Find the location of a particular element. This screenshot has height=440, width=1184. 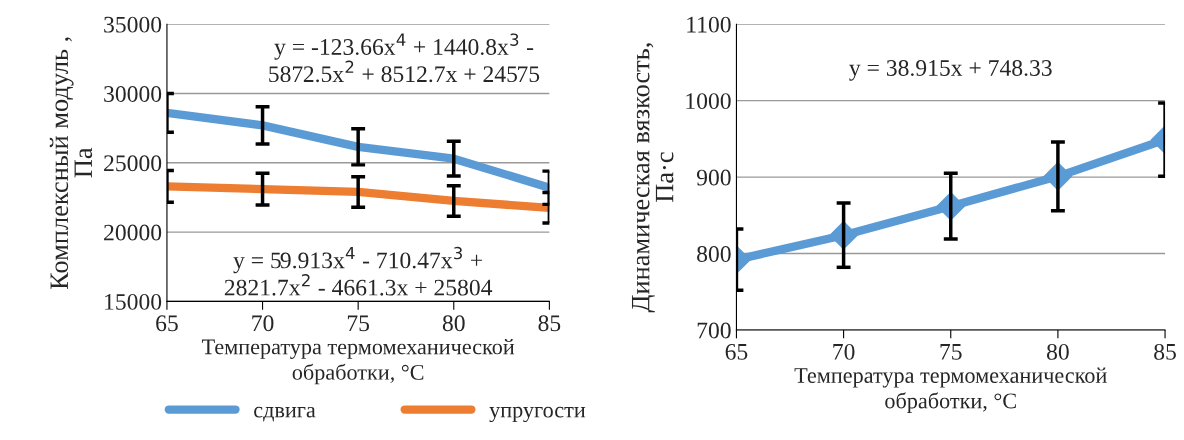

y-axis-title: Динамическая вязкость, Па·с is located at coordinates (652, 178).